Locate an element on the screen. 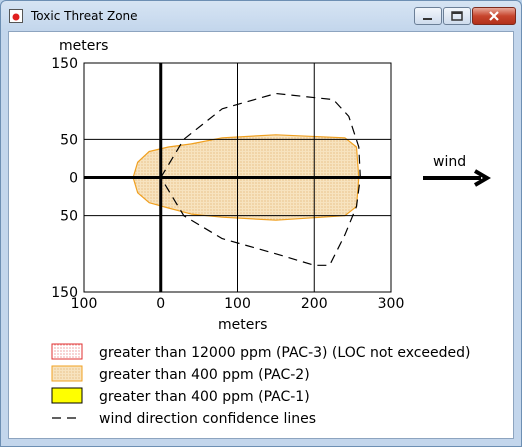 This screenshot has width=522, height=447. x-axis-label: meters is located at coordinates (242, 325).